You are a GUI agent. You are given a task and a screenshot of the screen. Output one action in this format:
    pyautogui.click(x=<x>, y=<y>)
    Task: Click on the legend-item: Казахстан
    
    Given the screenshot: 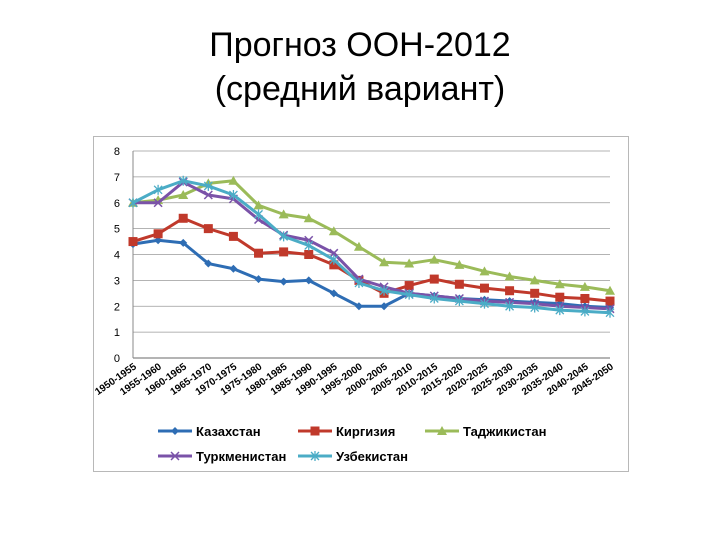 What is the action you would take?
    pyautogui.click(x=209, y=431)
    